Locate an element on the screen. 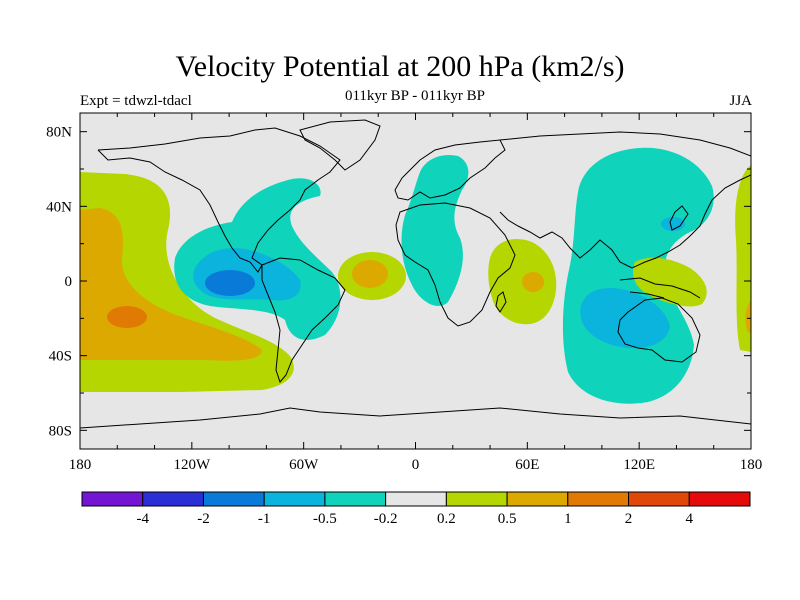  colorbar-label: 0.5 is located at coordinates (507, 519).